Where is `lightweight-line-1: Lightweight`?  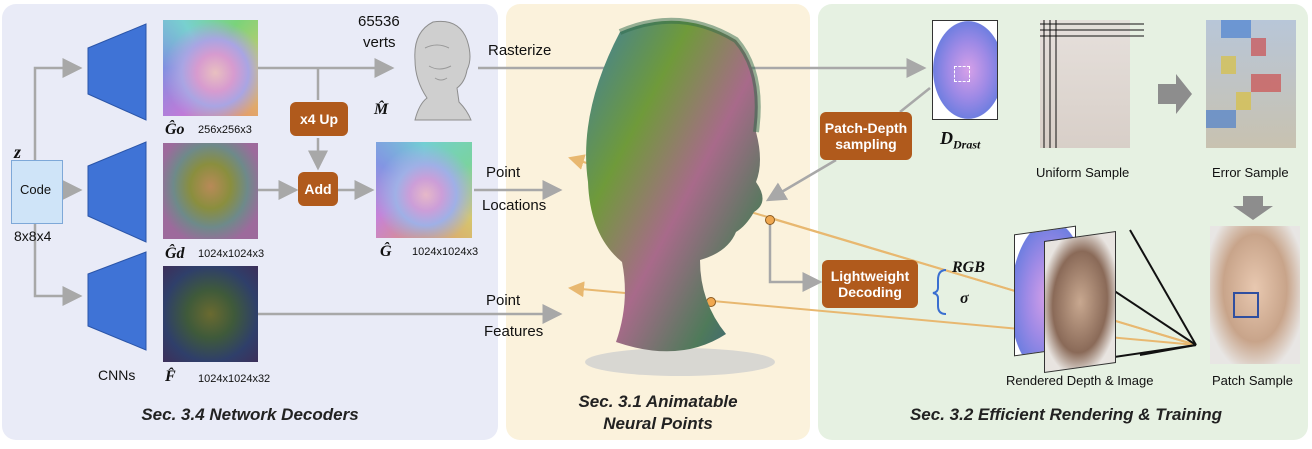 lightweight-line-1: Lightweight is located at coordinates (870, 276).